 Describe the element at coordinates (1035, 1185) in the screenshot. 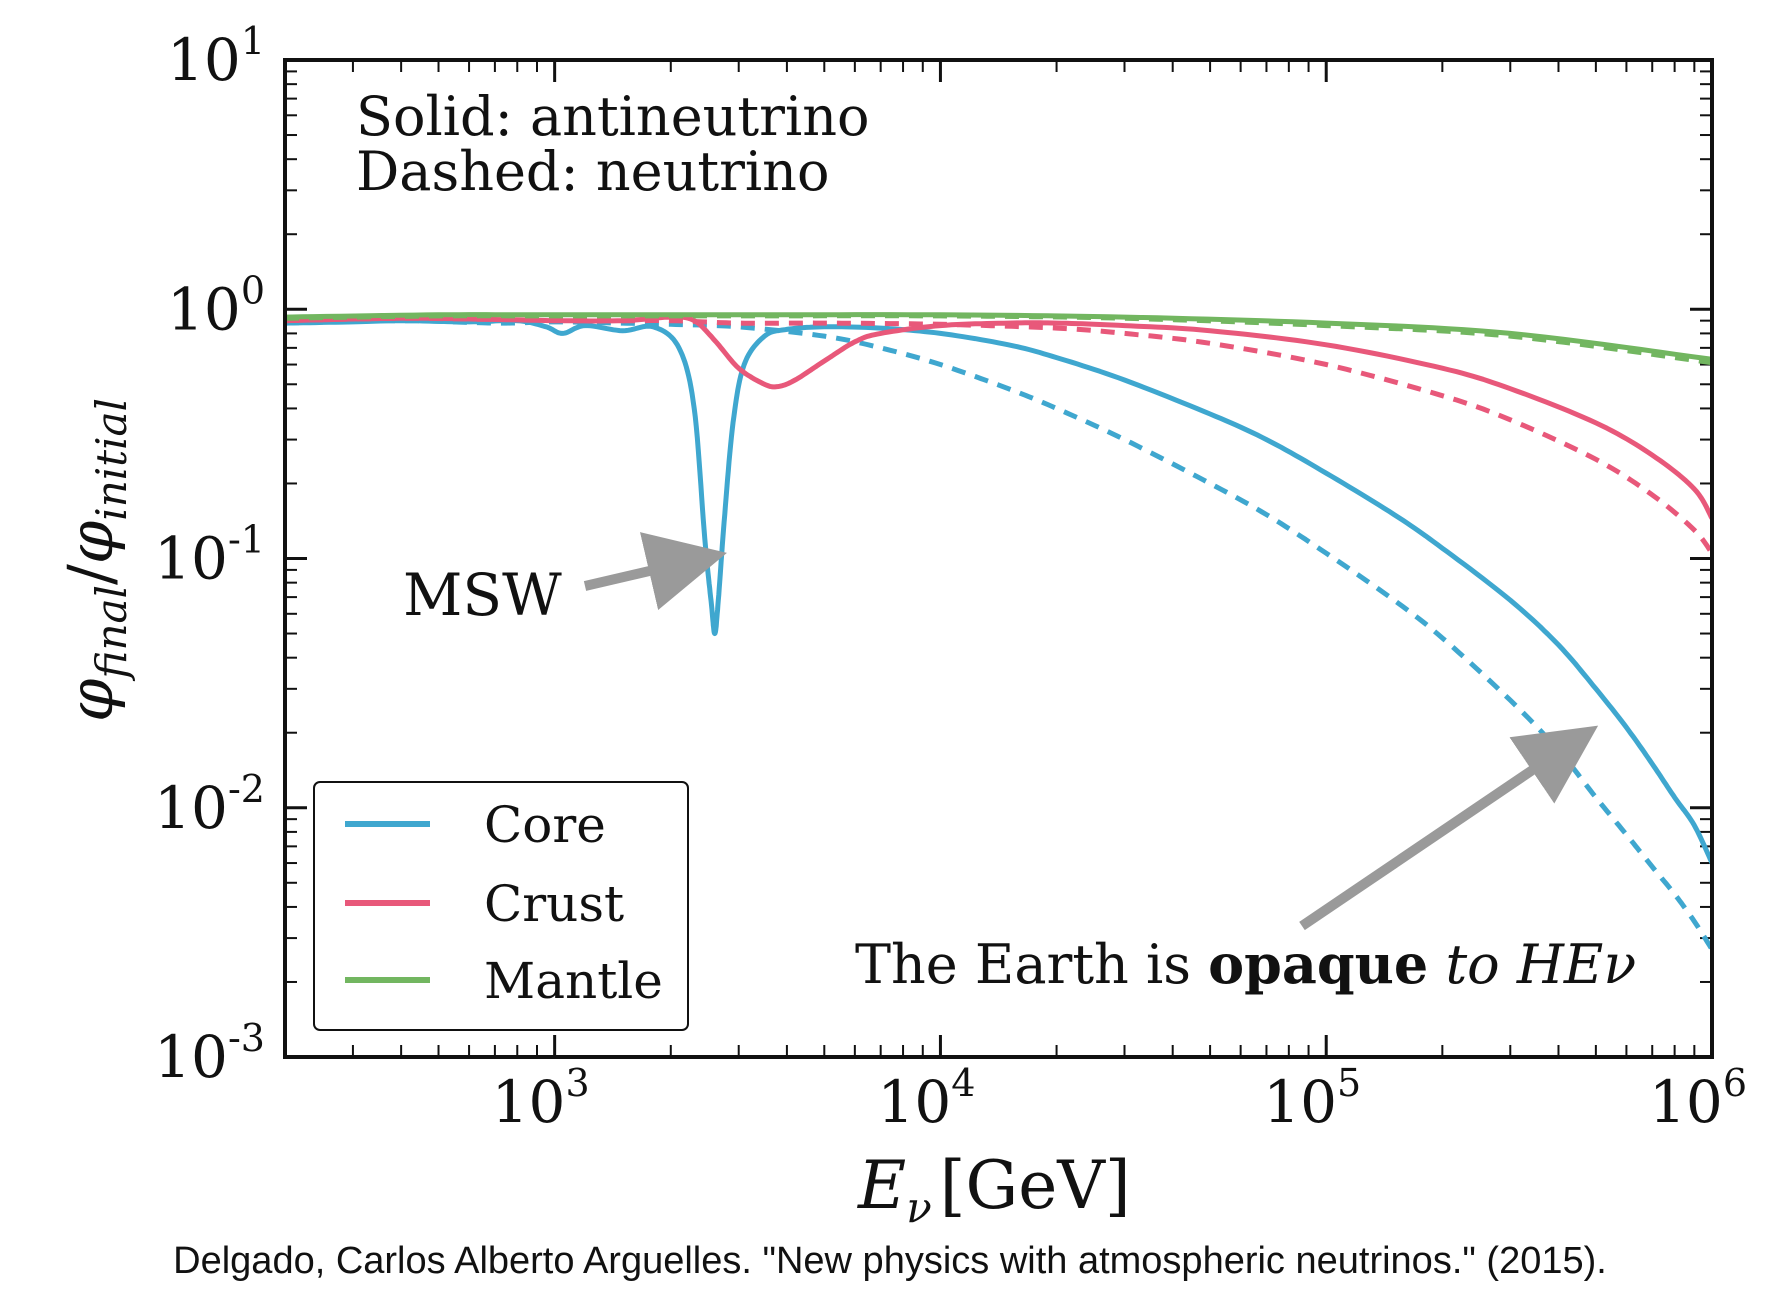

I see `x-axis-title-unit: [GeV]` at that location.